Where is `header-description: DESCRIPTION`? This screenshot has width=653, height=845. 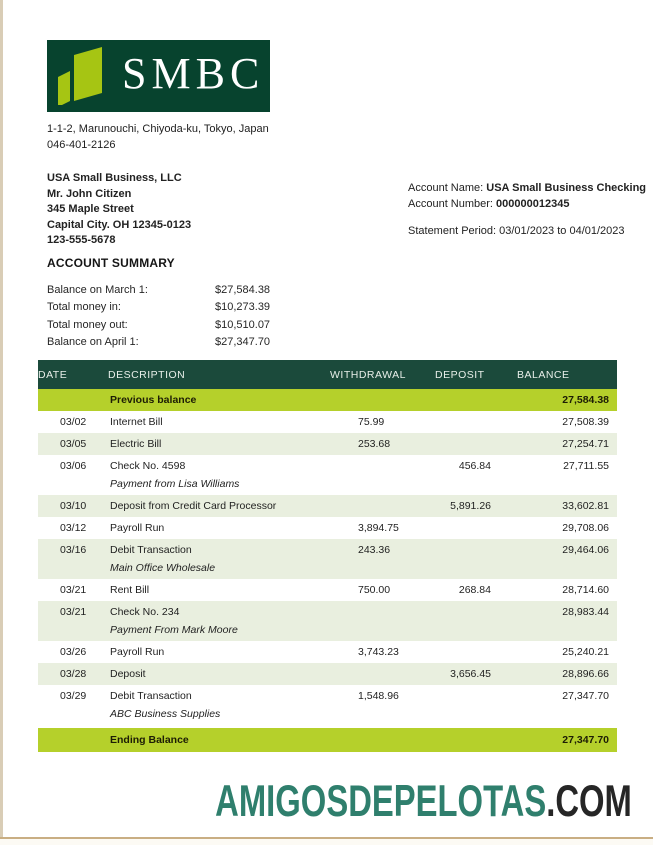
header-description: DESCRIPTION is located at coordinates (219, 374).